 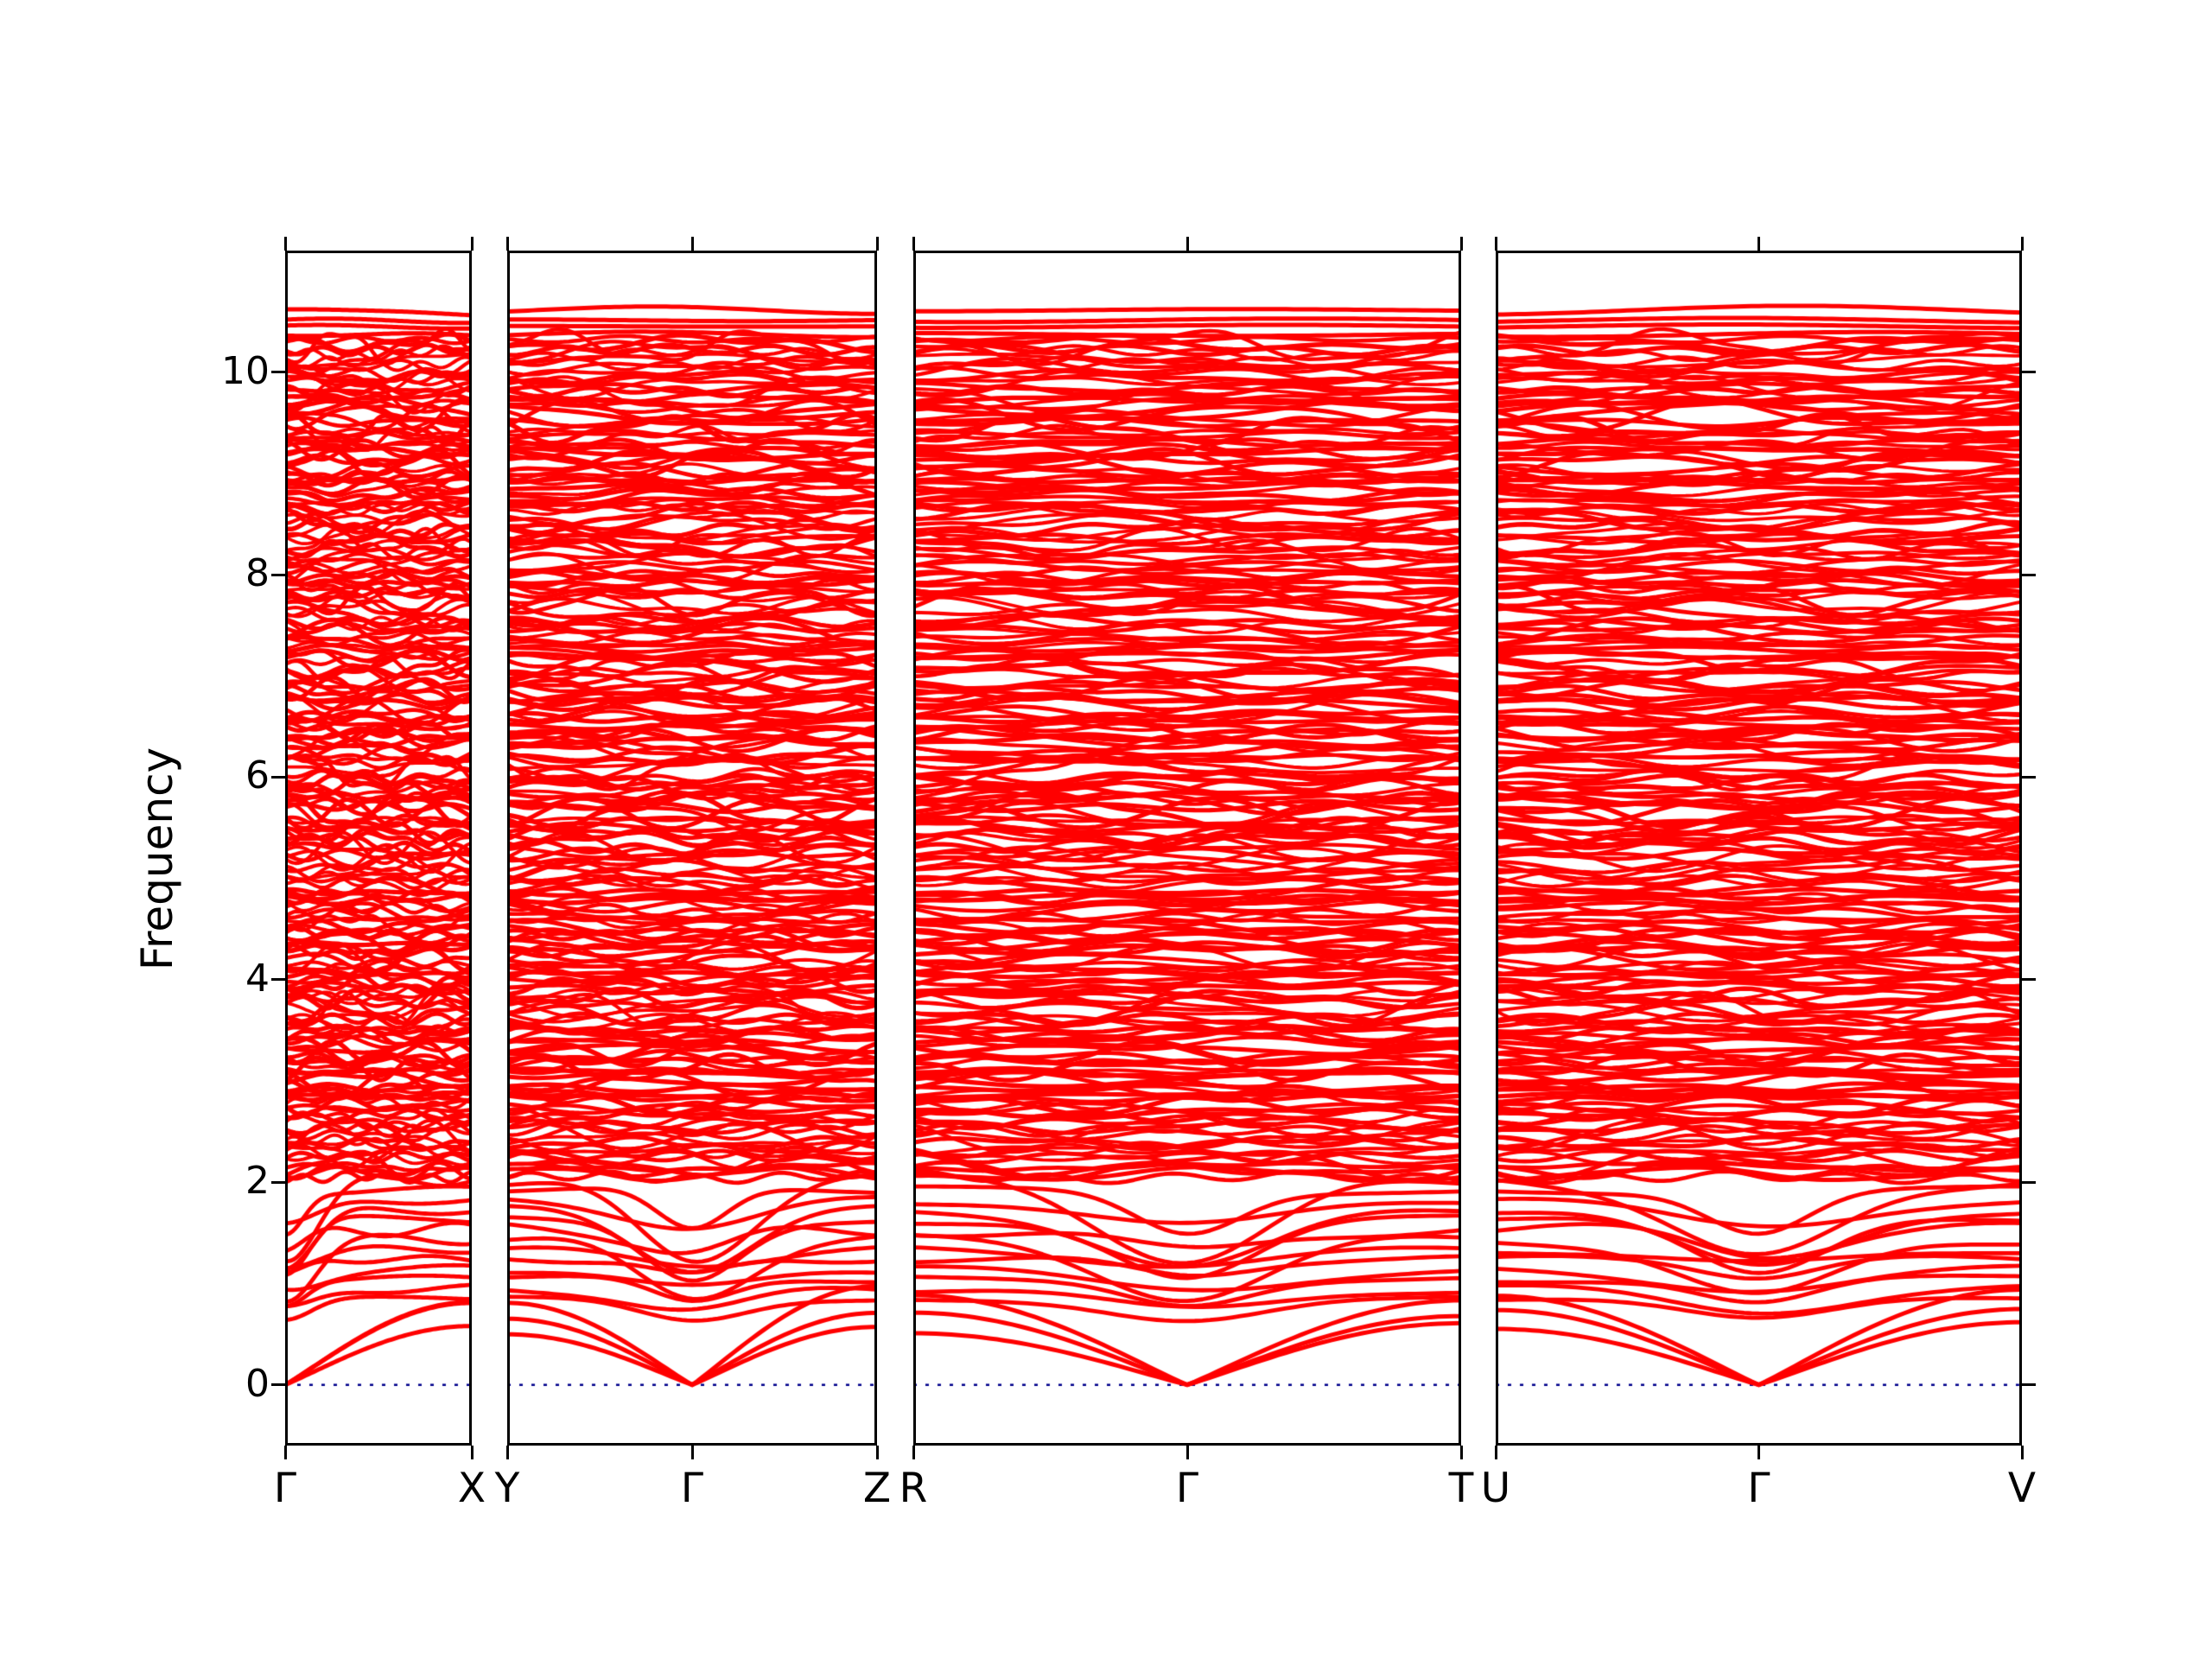 I want to click on x-tick-label: T, so click(x=1461, y=1488).